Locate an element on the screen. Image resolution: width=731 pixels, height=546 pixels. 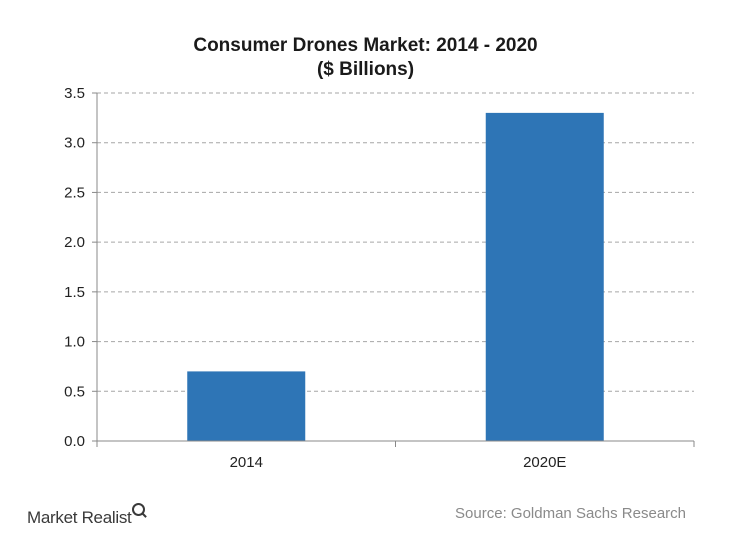
source-note: Source: Goldman Sachs Research is located at coordinates (570, 513).